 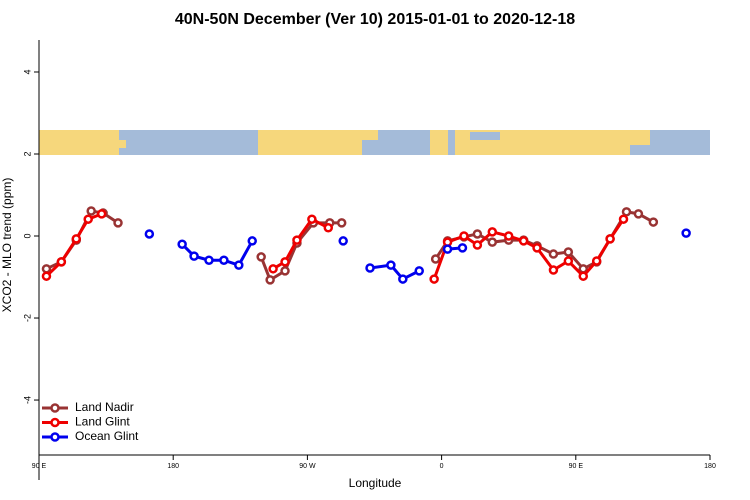 I want to click on series-line, so click(x=350, y=246).